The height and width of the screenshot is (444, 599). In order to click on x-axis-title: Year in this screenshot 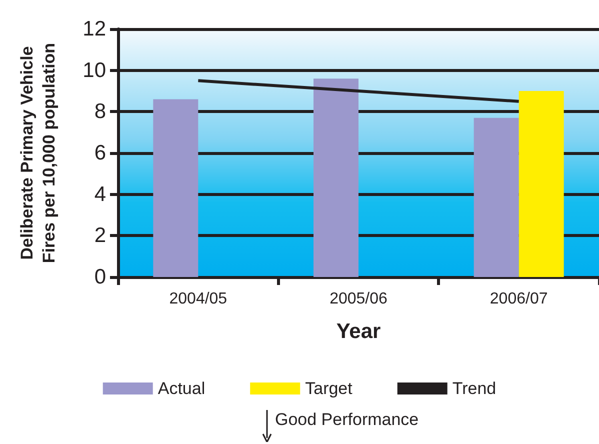, I will do `click(358, 331)`.